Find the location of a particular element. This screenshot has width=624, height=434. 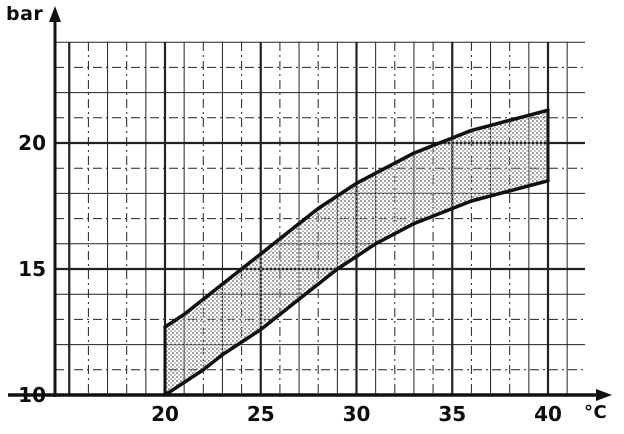

y-tick-label: 10 is located at coordinates (32, 395).